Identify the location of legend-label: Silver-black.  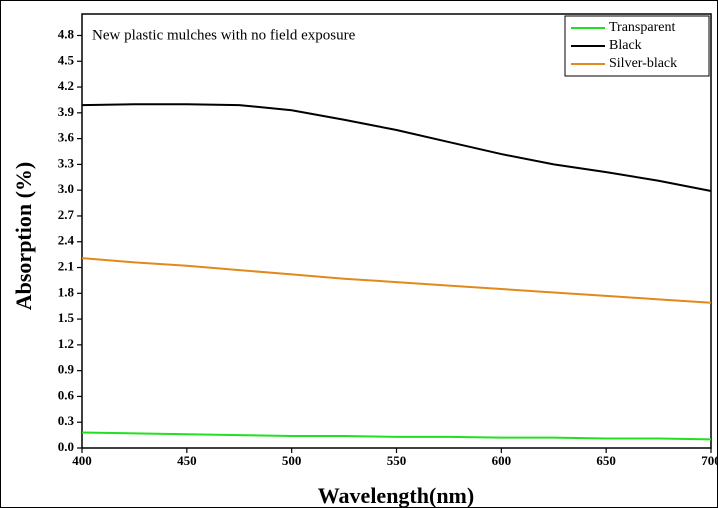
(643, 63).